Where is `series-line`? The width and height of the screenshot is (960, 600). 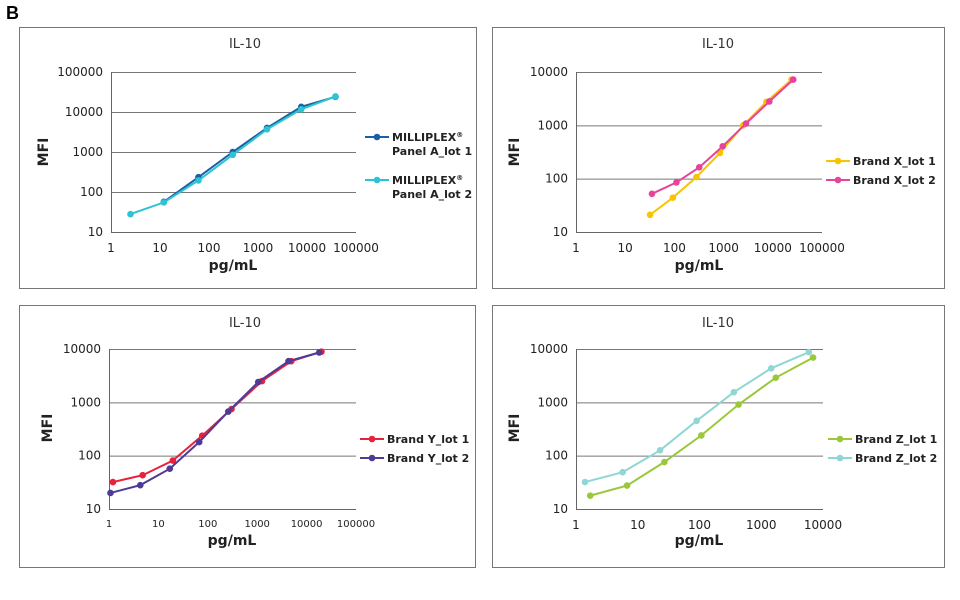 series-line is located at coordinates (249, 149).